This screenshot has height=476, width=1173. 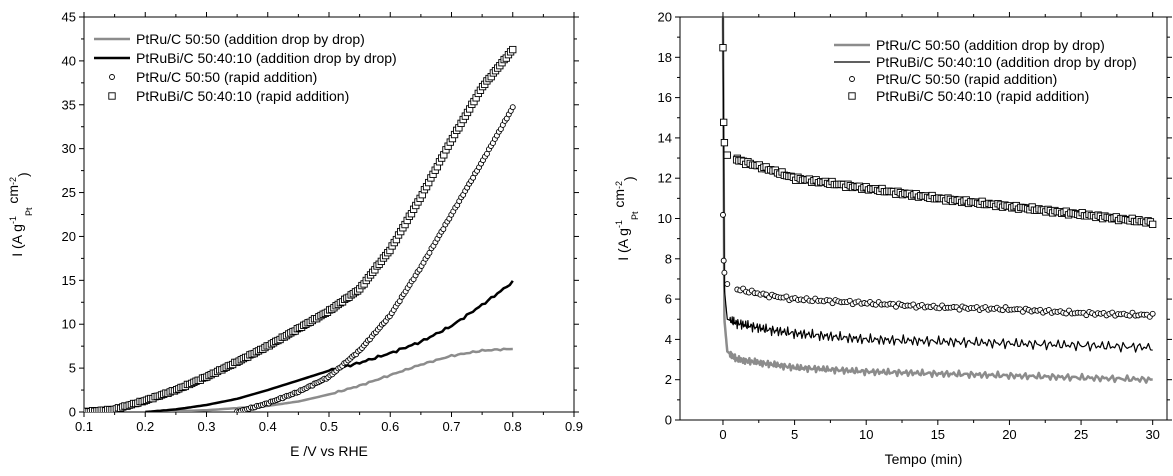 What do you see at coordinates (1081, 434) in the screenshot?
I see `x-tick-label: 25` at bounding box center [1081, 434].